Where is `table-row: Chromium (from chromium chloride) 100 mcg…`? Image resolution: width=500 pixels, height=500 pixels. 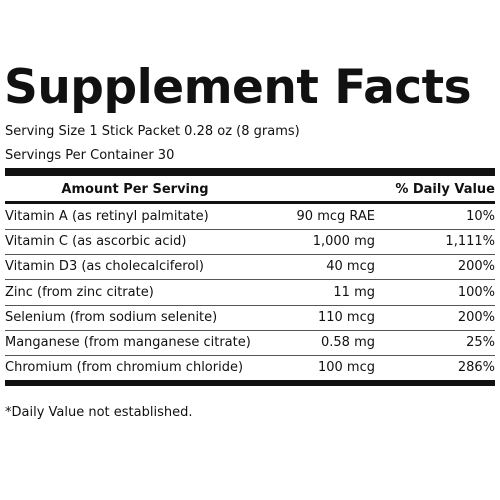
table-row: Chromium (from chromium chloride) 100 mcg… is located at coordinates (250, 367).